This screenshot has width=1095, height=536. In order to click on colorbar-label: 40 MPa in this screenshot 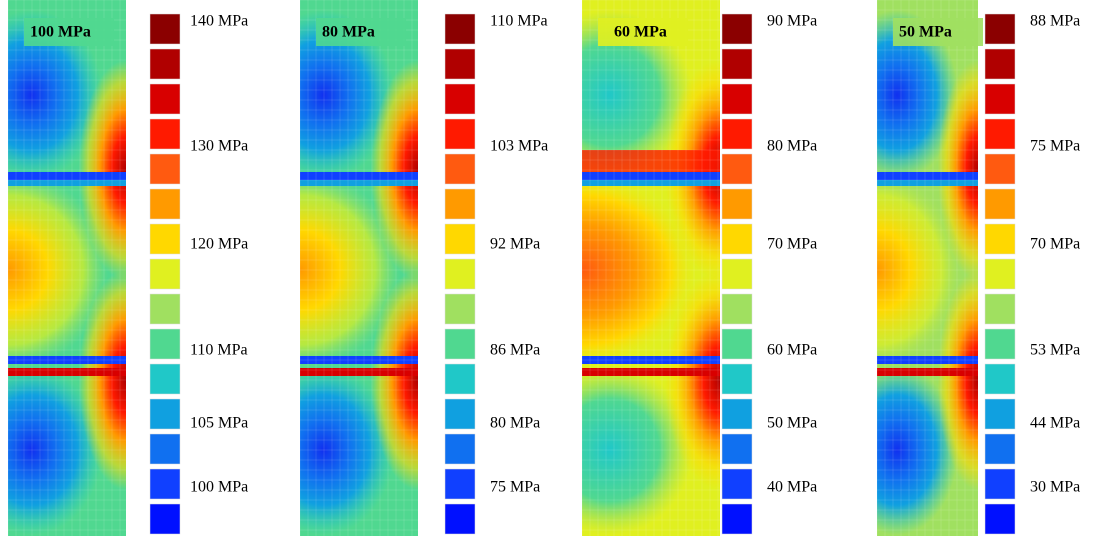, I will do `click(792, 487)`.